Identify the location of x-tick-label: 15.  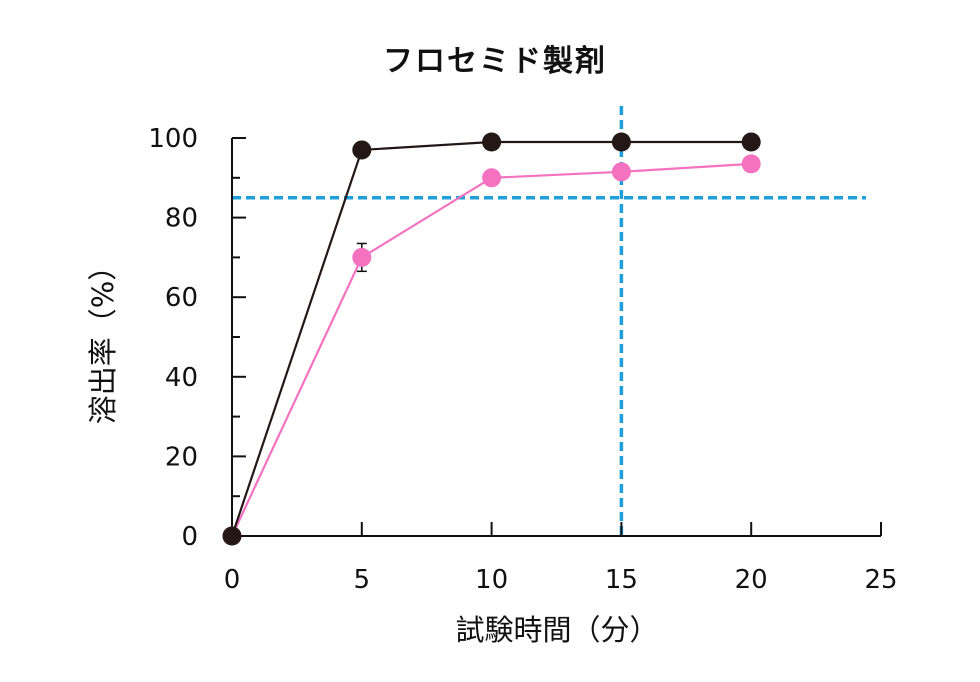
(621, 580).